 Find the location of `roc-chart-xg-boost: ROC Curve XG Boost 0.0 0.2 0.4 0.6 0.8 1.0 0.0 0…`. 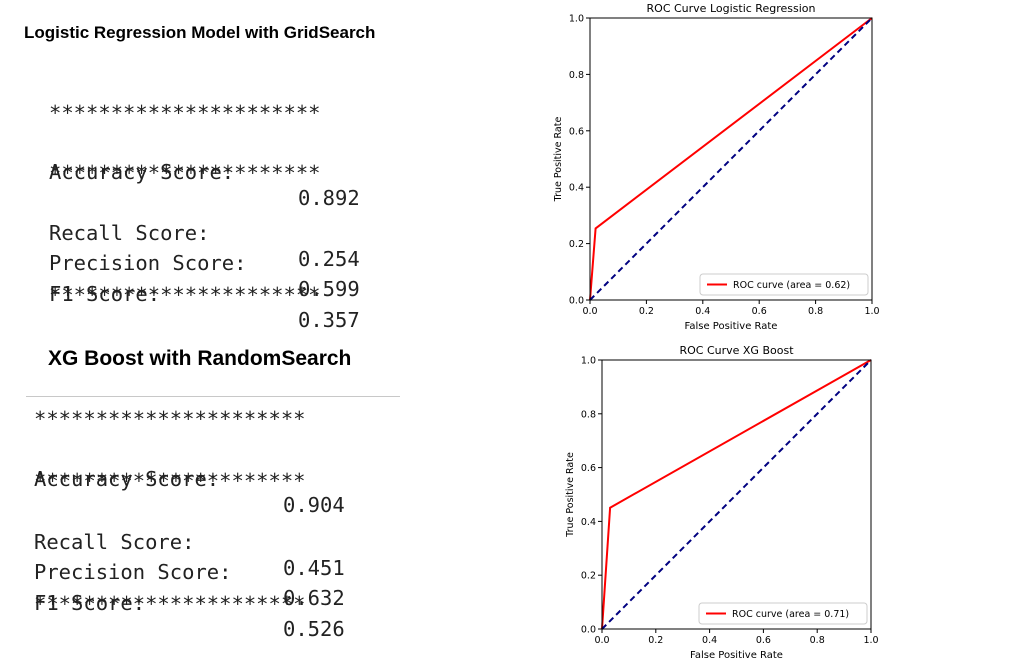

roc-chart-xg-boost: ROC Curve XG Boost 0.0 0.2 0.4 0.6 0.8 1.0 0.0 0… is located at coordinates (722, 502).